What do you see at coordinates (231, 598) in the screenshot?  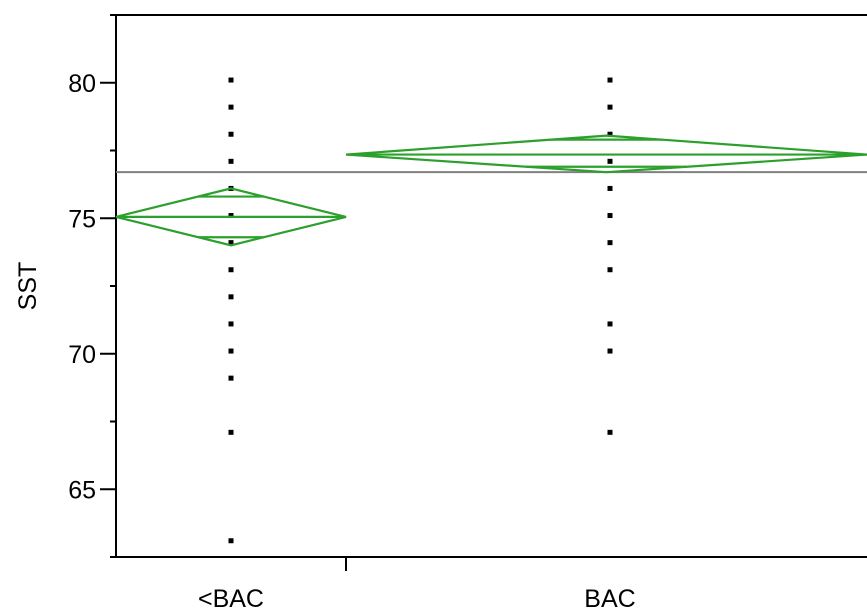 I see `x-tick-label: <BAC` at bounding box center [231, 598].